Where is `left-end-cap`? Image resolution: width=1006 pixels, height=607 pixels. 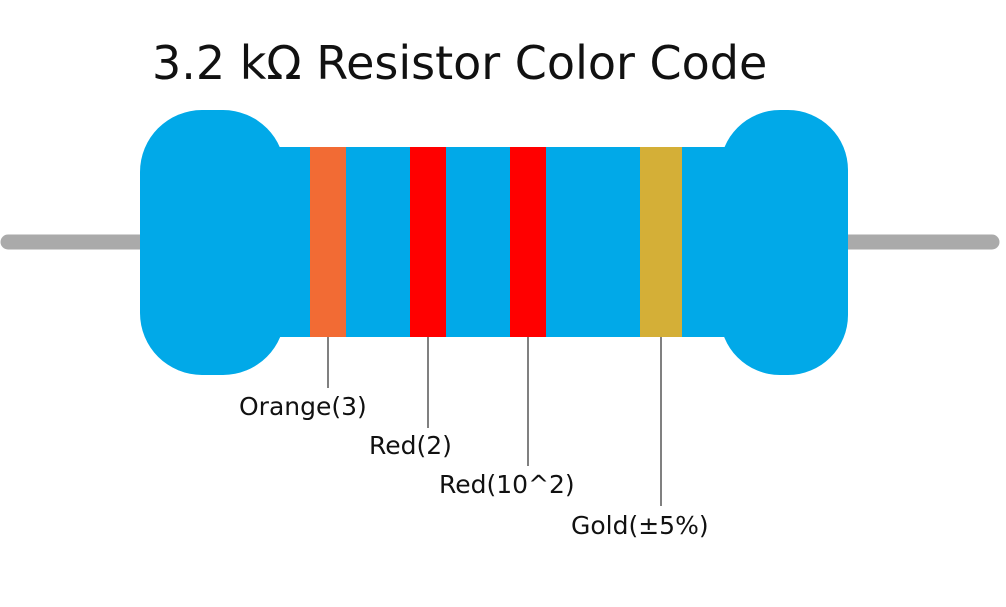 left-end-cap is located at coordinates (212, 242).